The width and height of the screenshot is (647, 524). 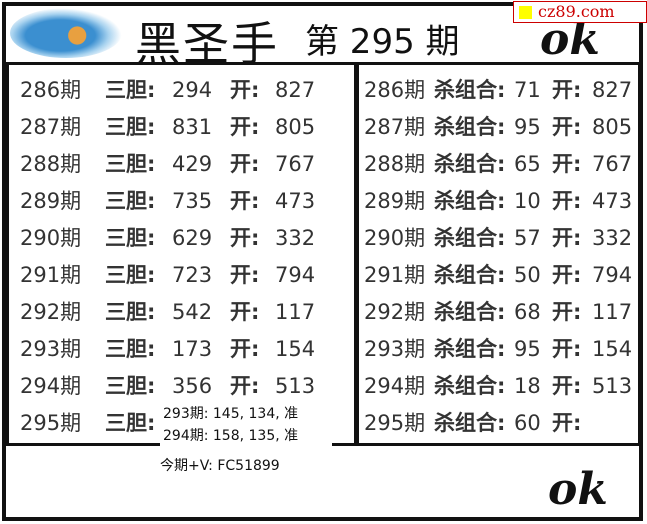 What do you see at coordinates (192, 127) in the screenshot?
I see `field-value: 831` at bounding box center [192, 127].